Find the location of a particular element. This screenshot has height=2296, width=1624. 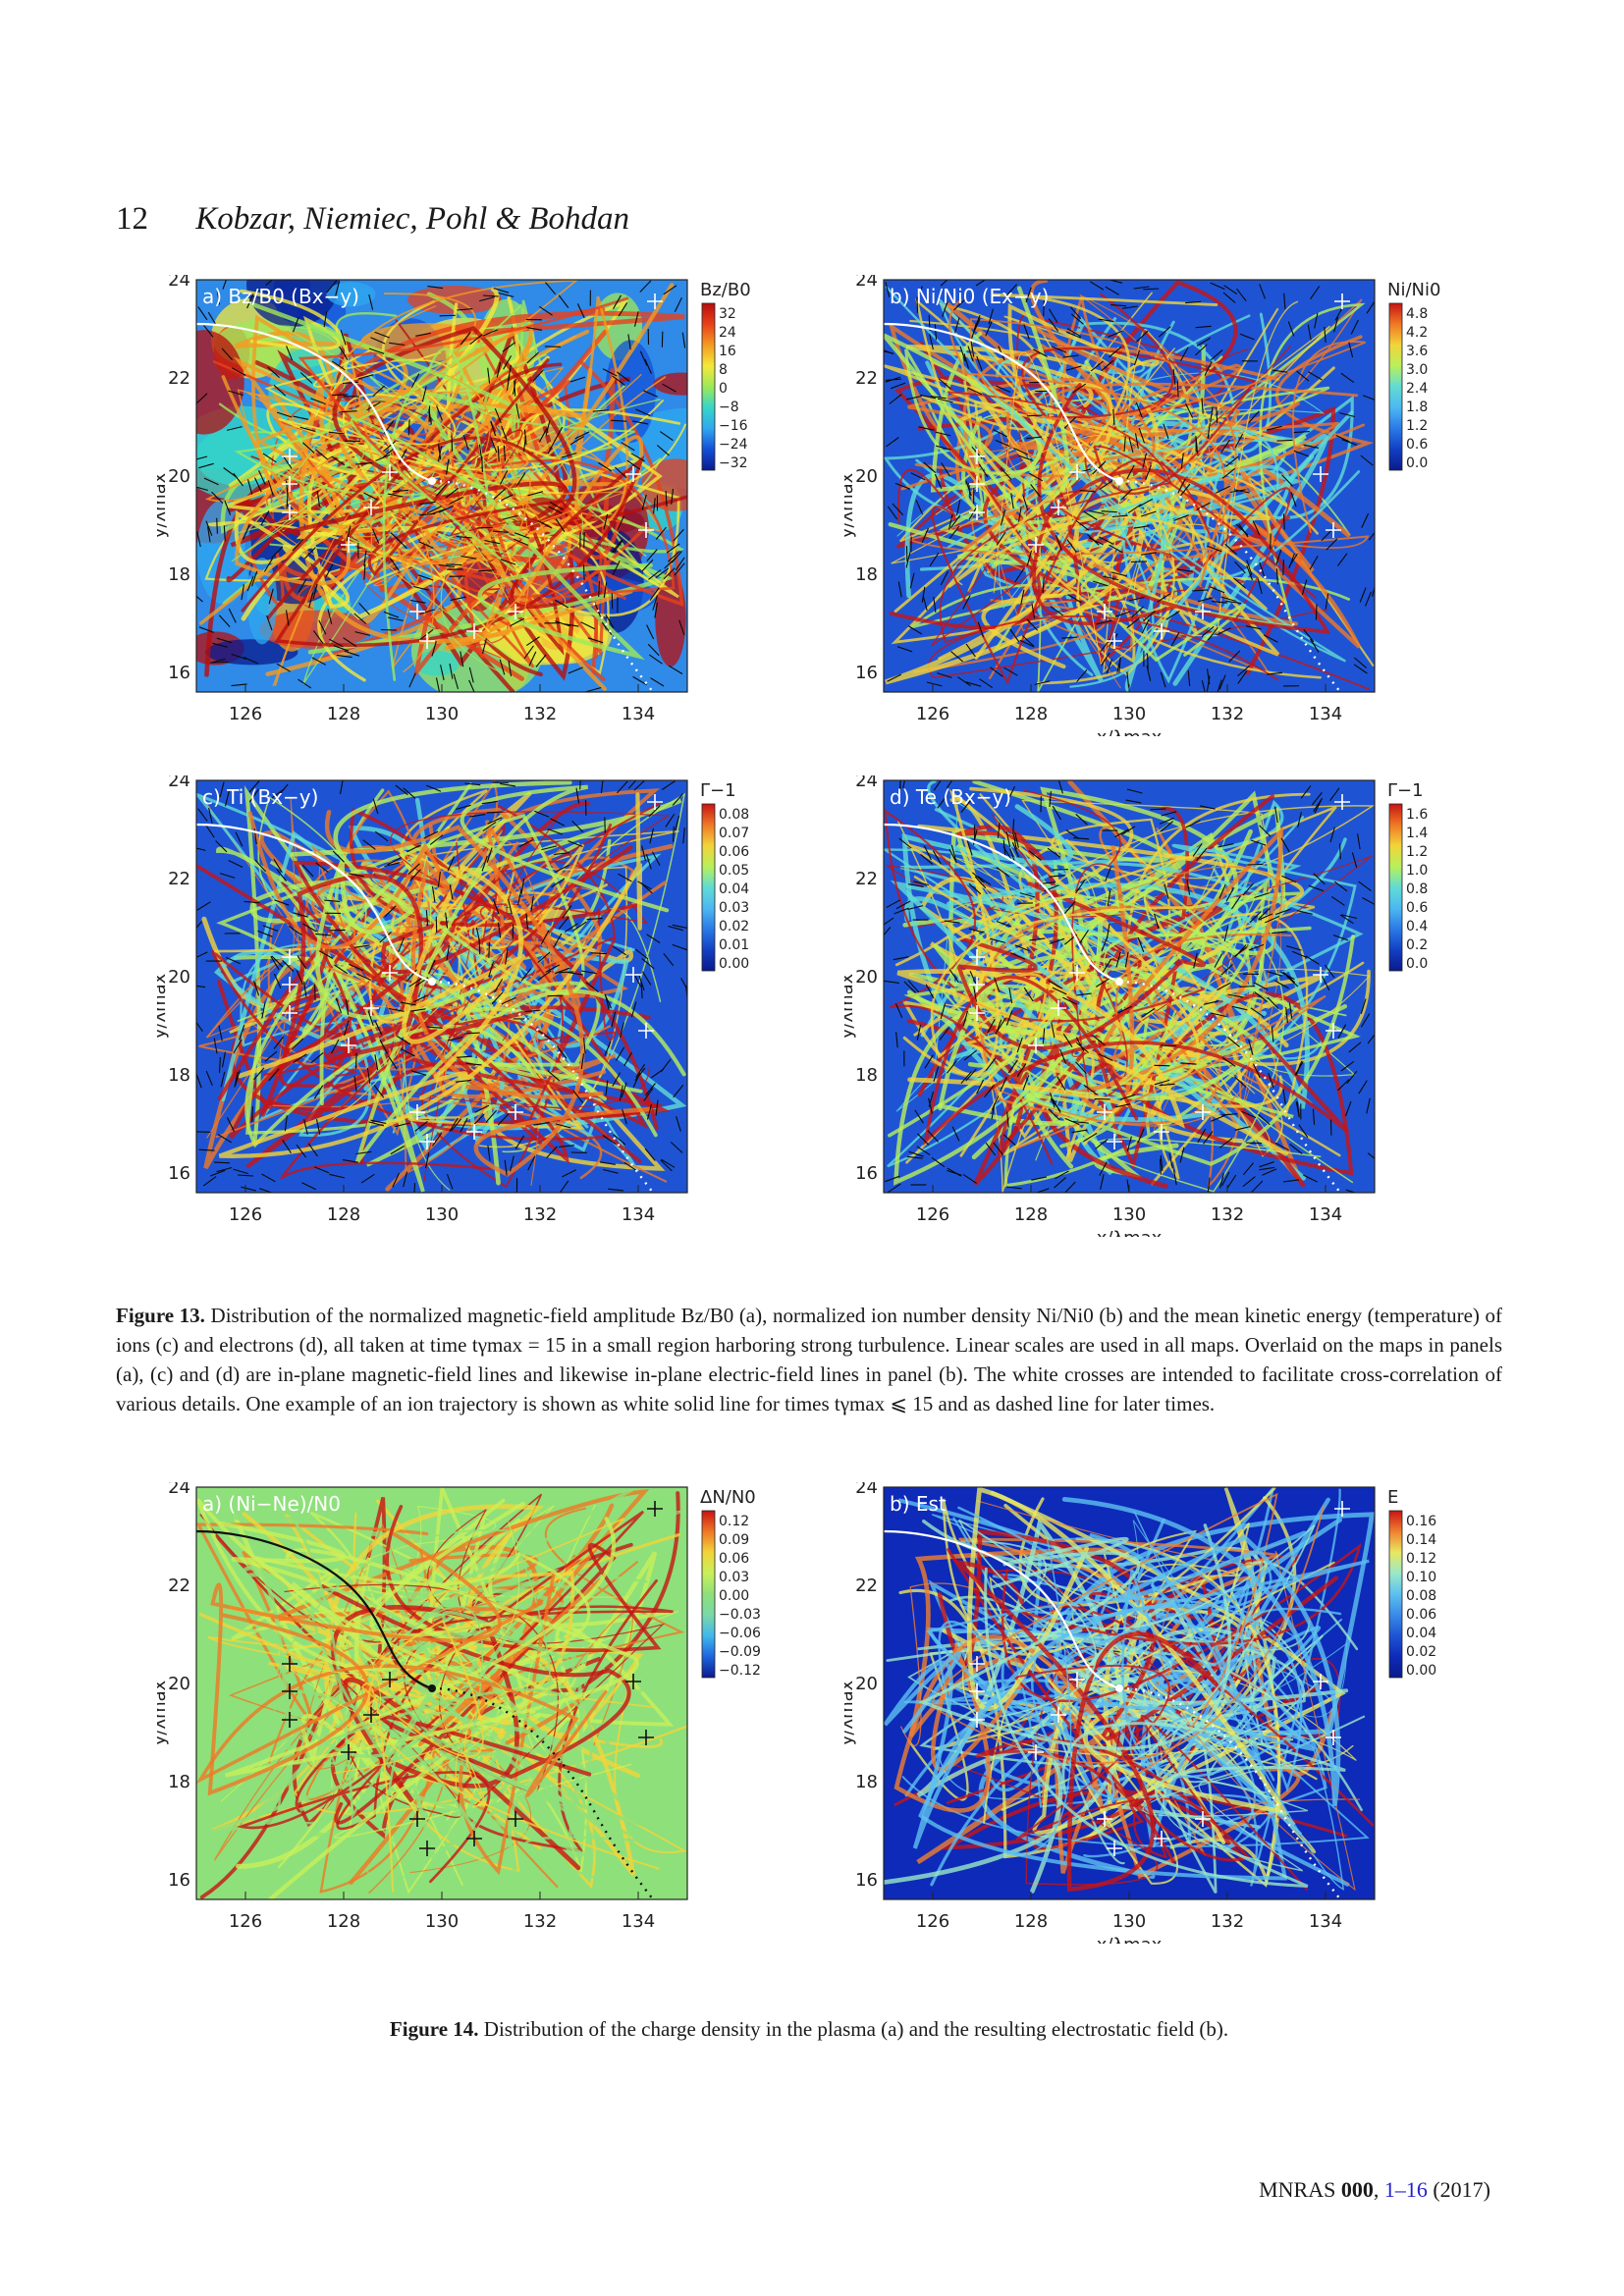

colorbar-tick-label: 4.2 is located at coordinates (1417, 333).